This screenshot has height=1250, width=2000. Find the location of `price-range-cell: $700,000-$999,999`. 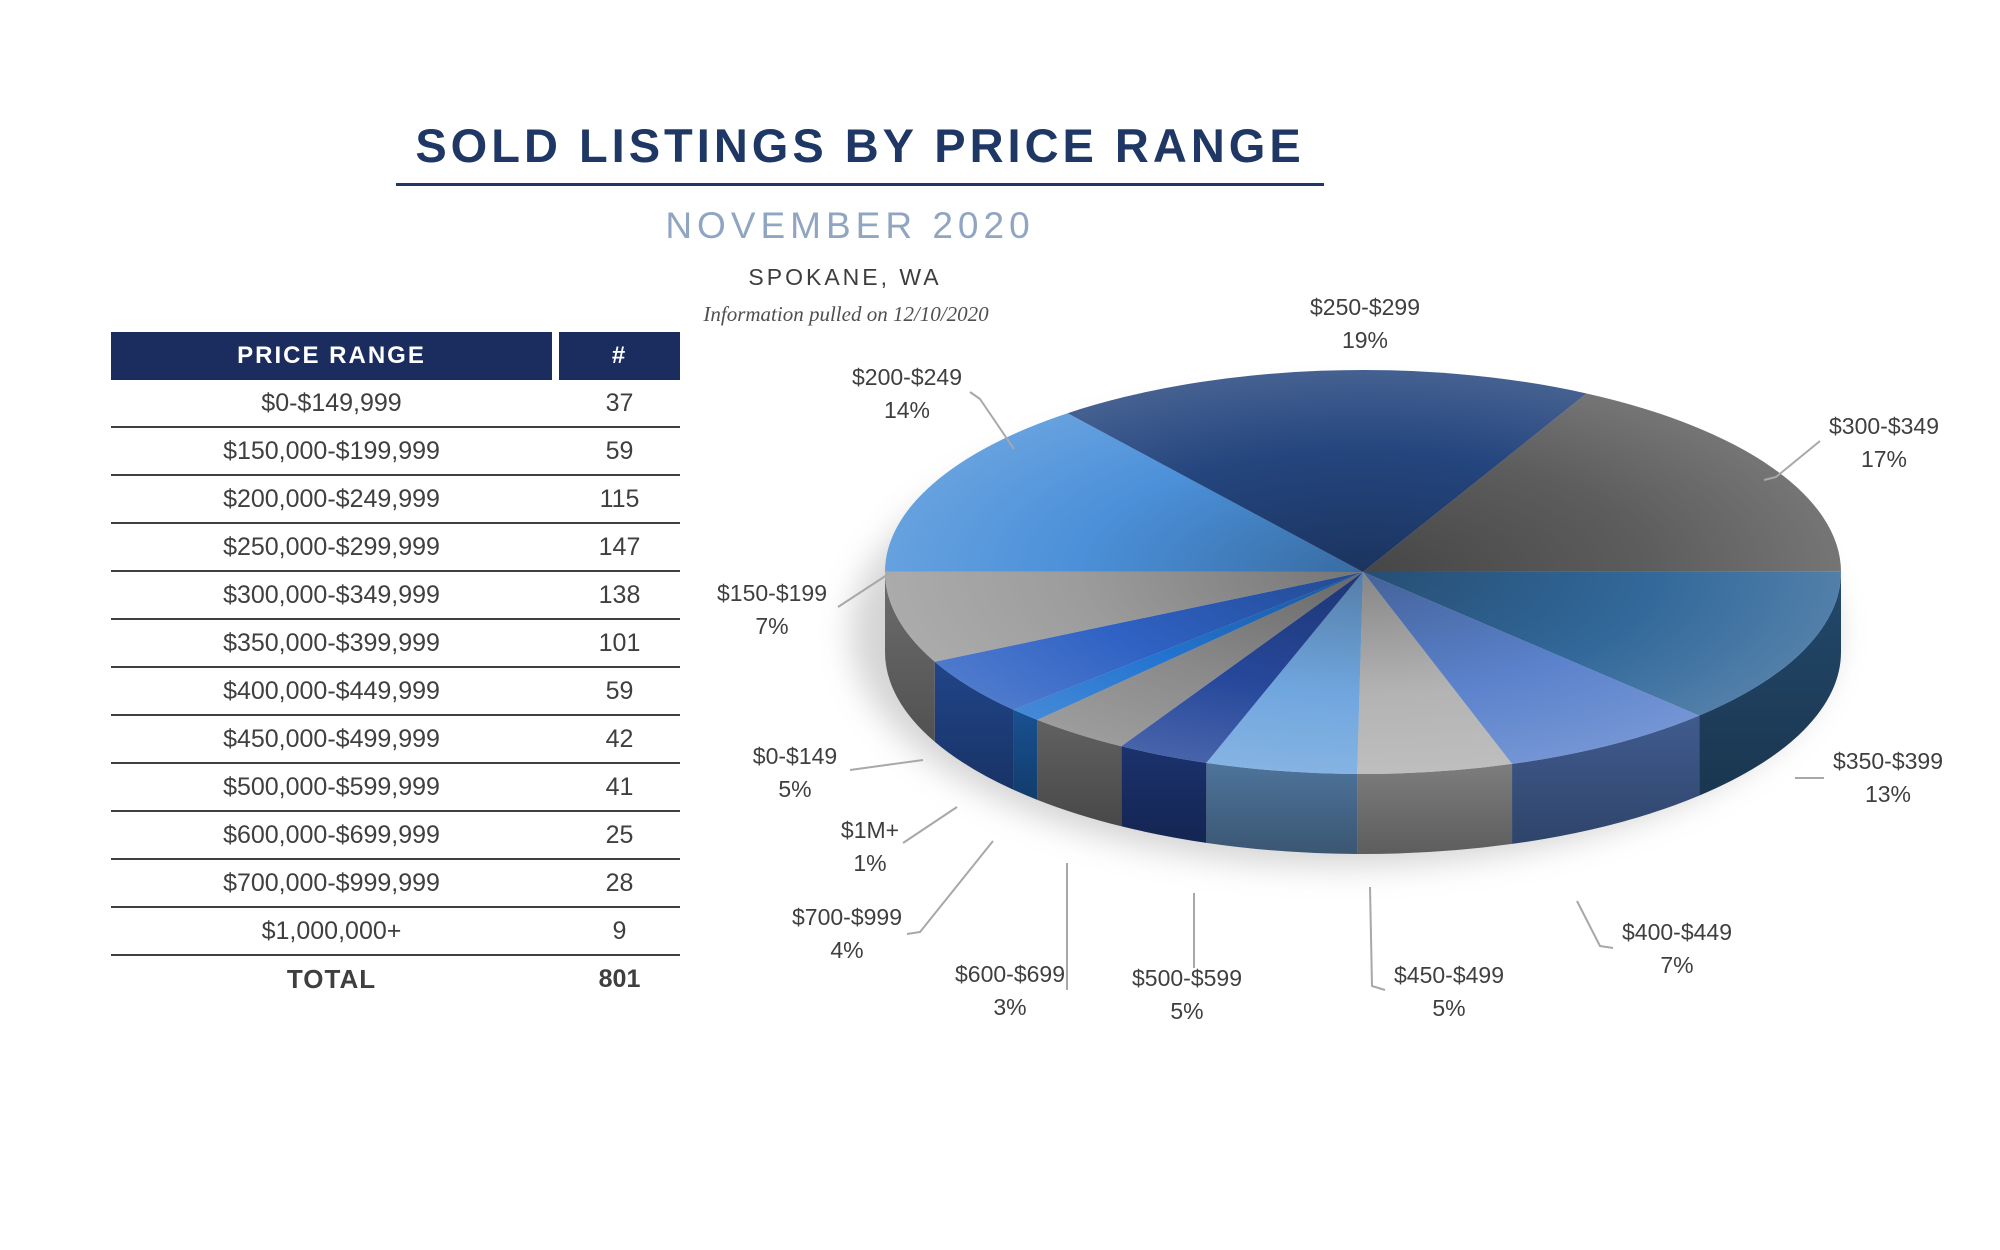

price-range-cell: $700,000-$999,999 is located at coordinates (331, 882).